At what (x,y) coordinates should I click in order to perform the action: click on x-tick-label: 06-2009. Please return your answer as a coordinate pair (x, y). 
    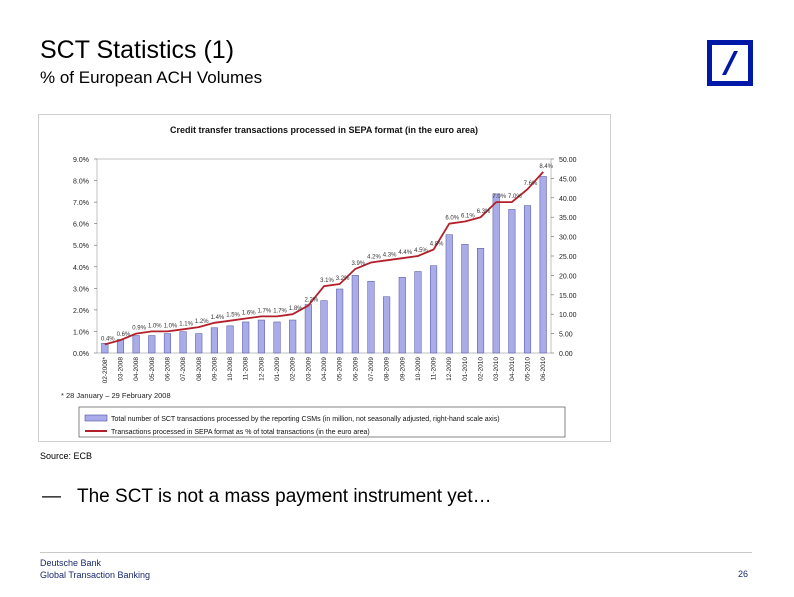
    Looking at the image, I should click on (355, 369).